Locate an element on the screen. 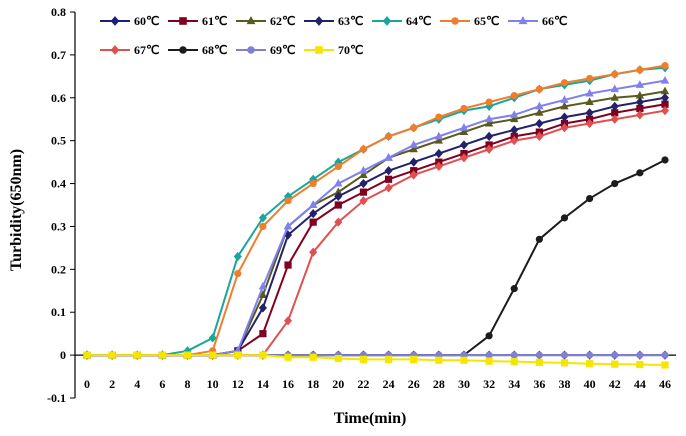  legend-item: 66℃ is located at coordinates (537, 21).